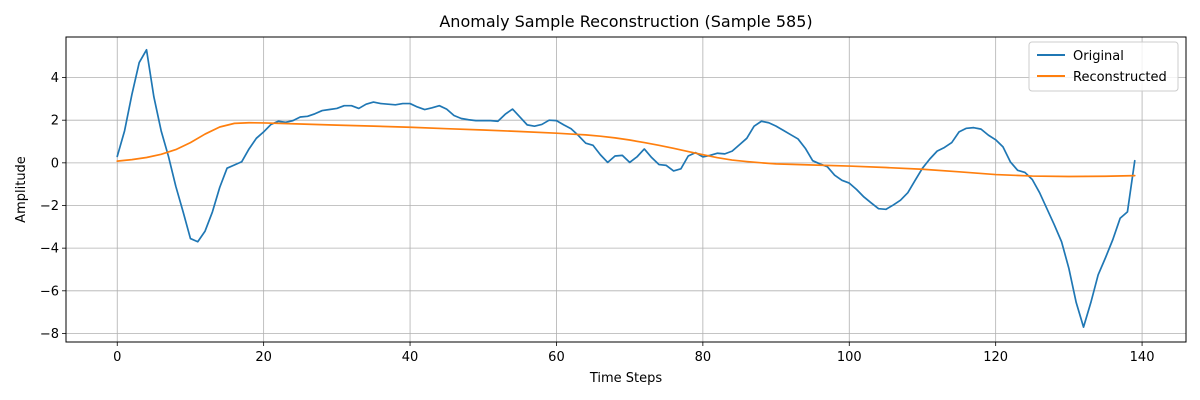 Image resolution: width=1200 pixels, height=400 pixels. I want to click on x-tick-label: 40, so click(410, 357).